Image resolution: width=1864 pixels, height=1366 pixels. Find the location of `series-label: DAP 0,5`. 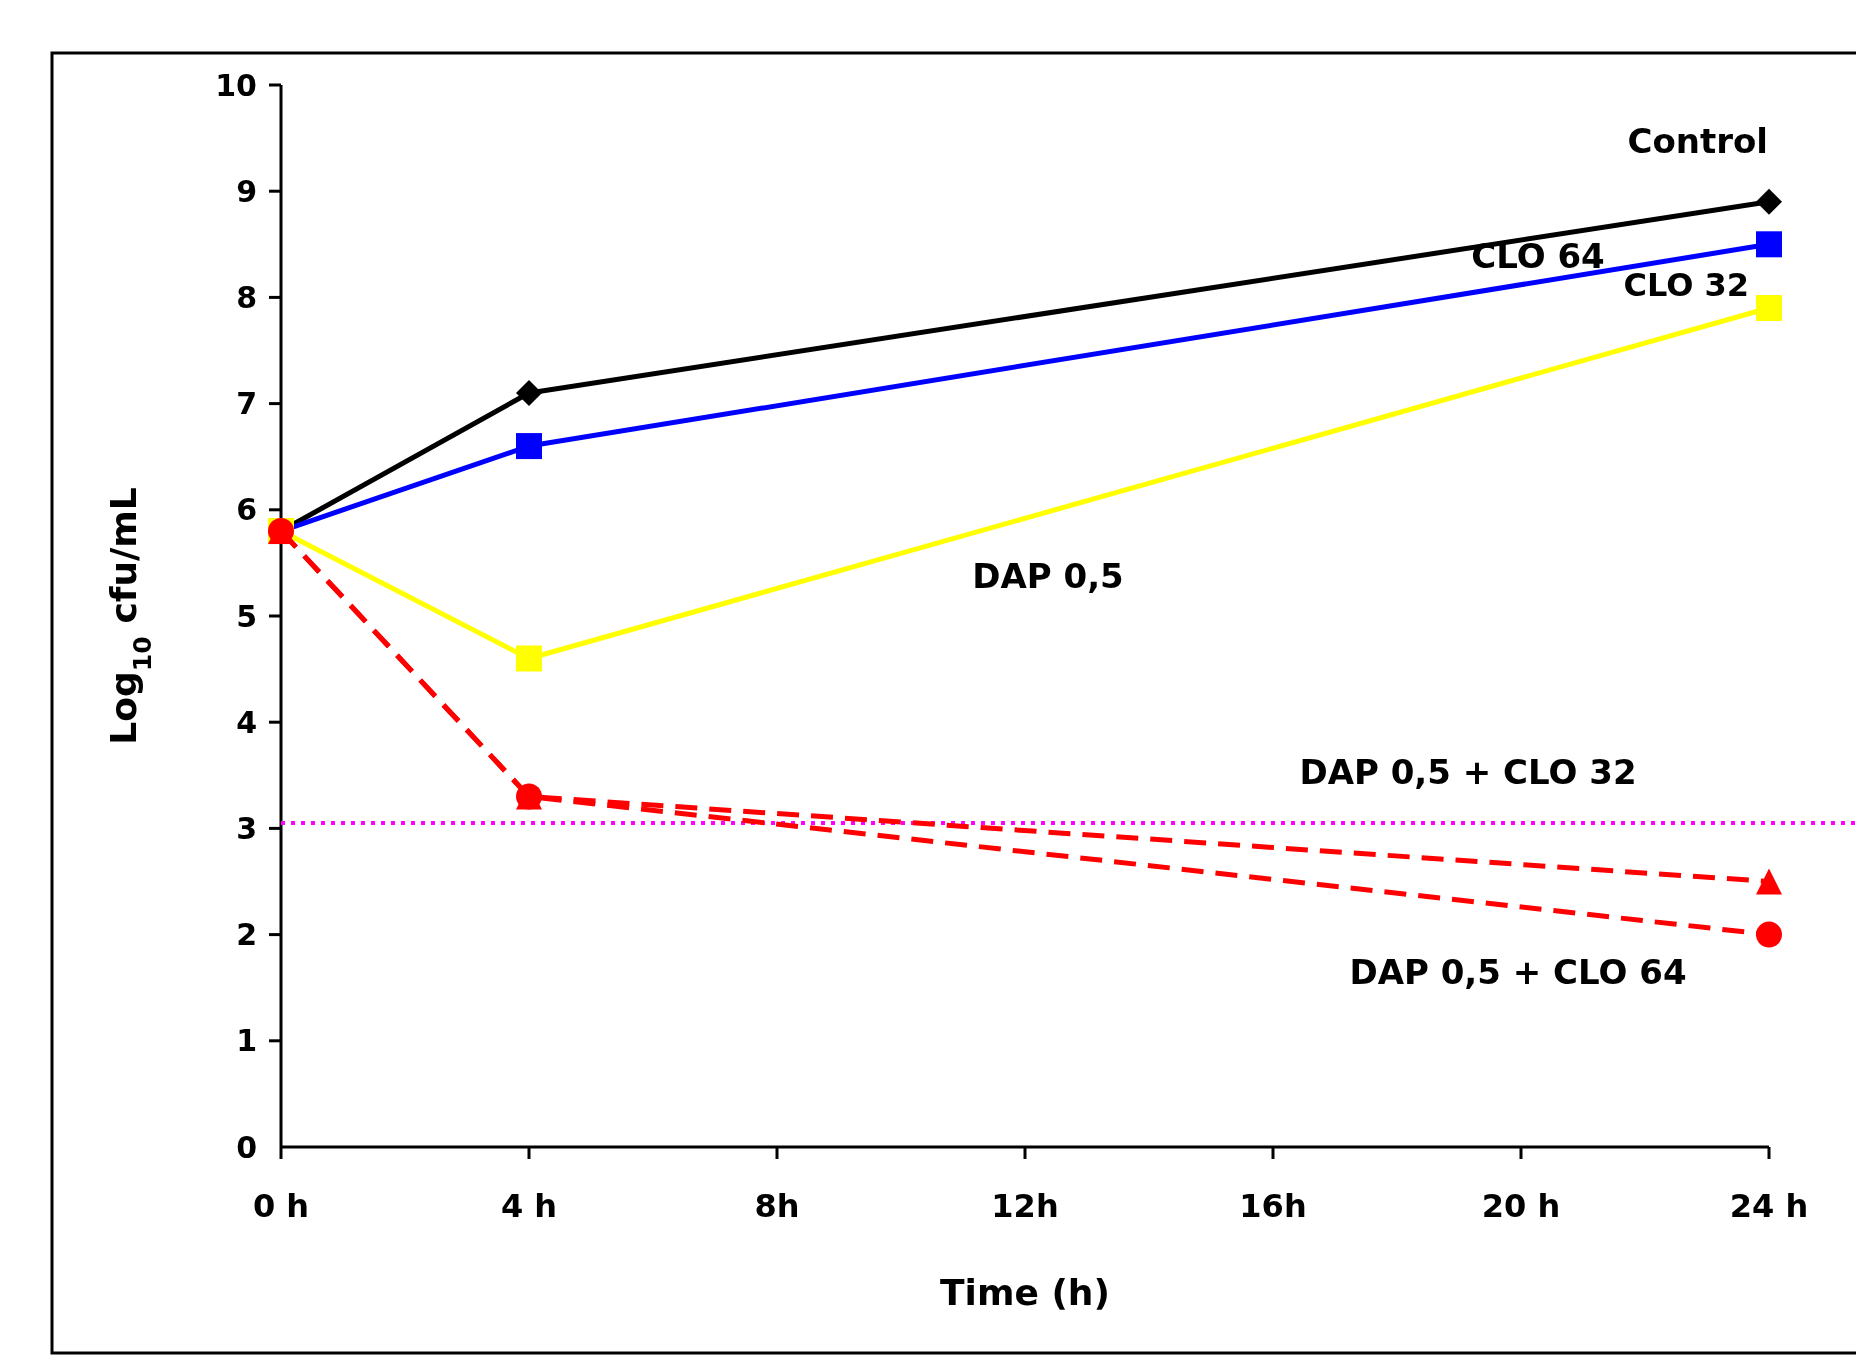

series-label: DAP 0,5 is located at coordinates (1048, 576).